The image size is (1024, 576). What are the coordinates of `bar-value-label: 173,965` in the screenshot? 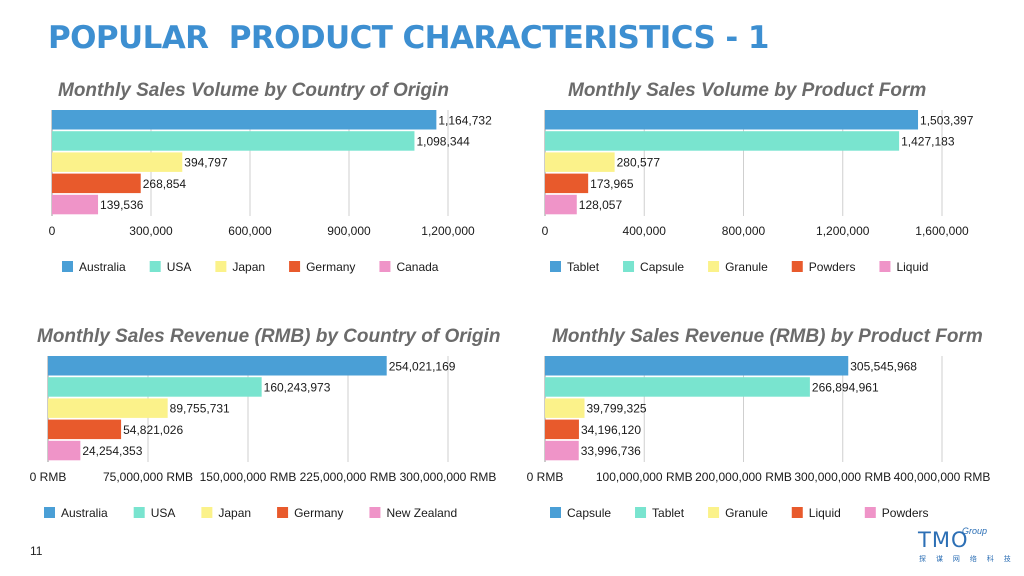 It's located at (612, 184).